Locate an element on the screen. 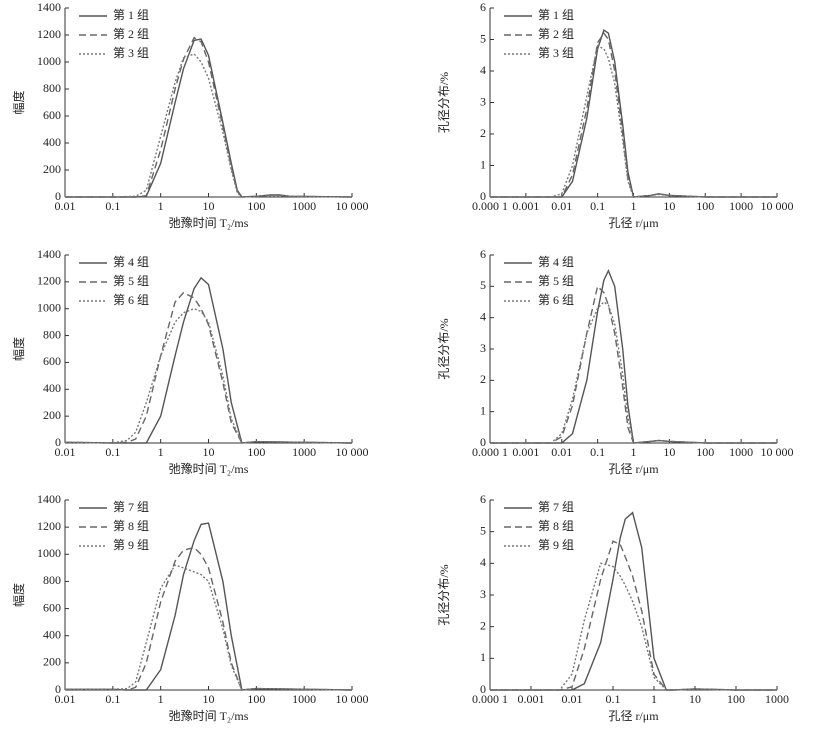 This screenshot has width=821, height=731. legend-label: 第 7 组 is located at coordinates (131, 507).